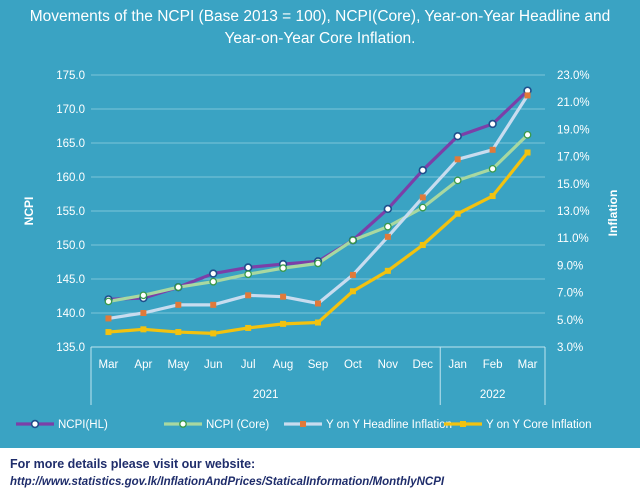 The height and width of the screenshot is (494, 640). I want to click on right-tick-label: 5.0%, so click(570, 321).